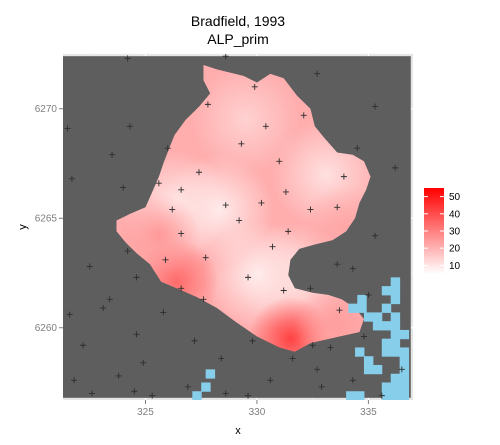 This screenshot has height=445, width=500. I want to click on legend-tick-label: 40, so click(455, 214).